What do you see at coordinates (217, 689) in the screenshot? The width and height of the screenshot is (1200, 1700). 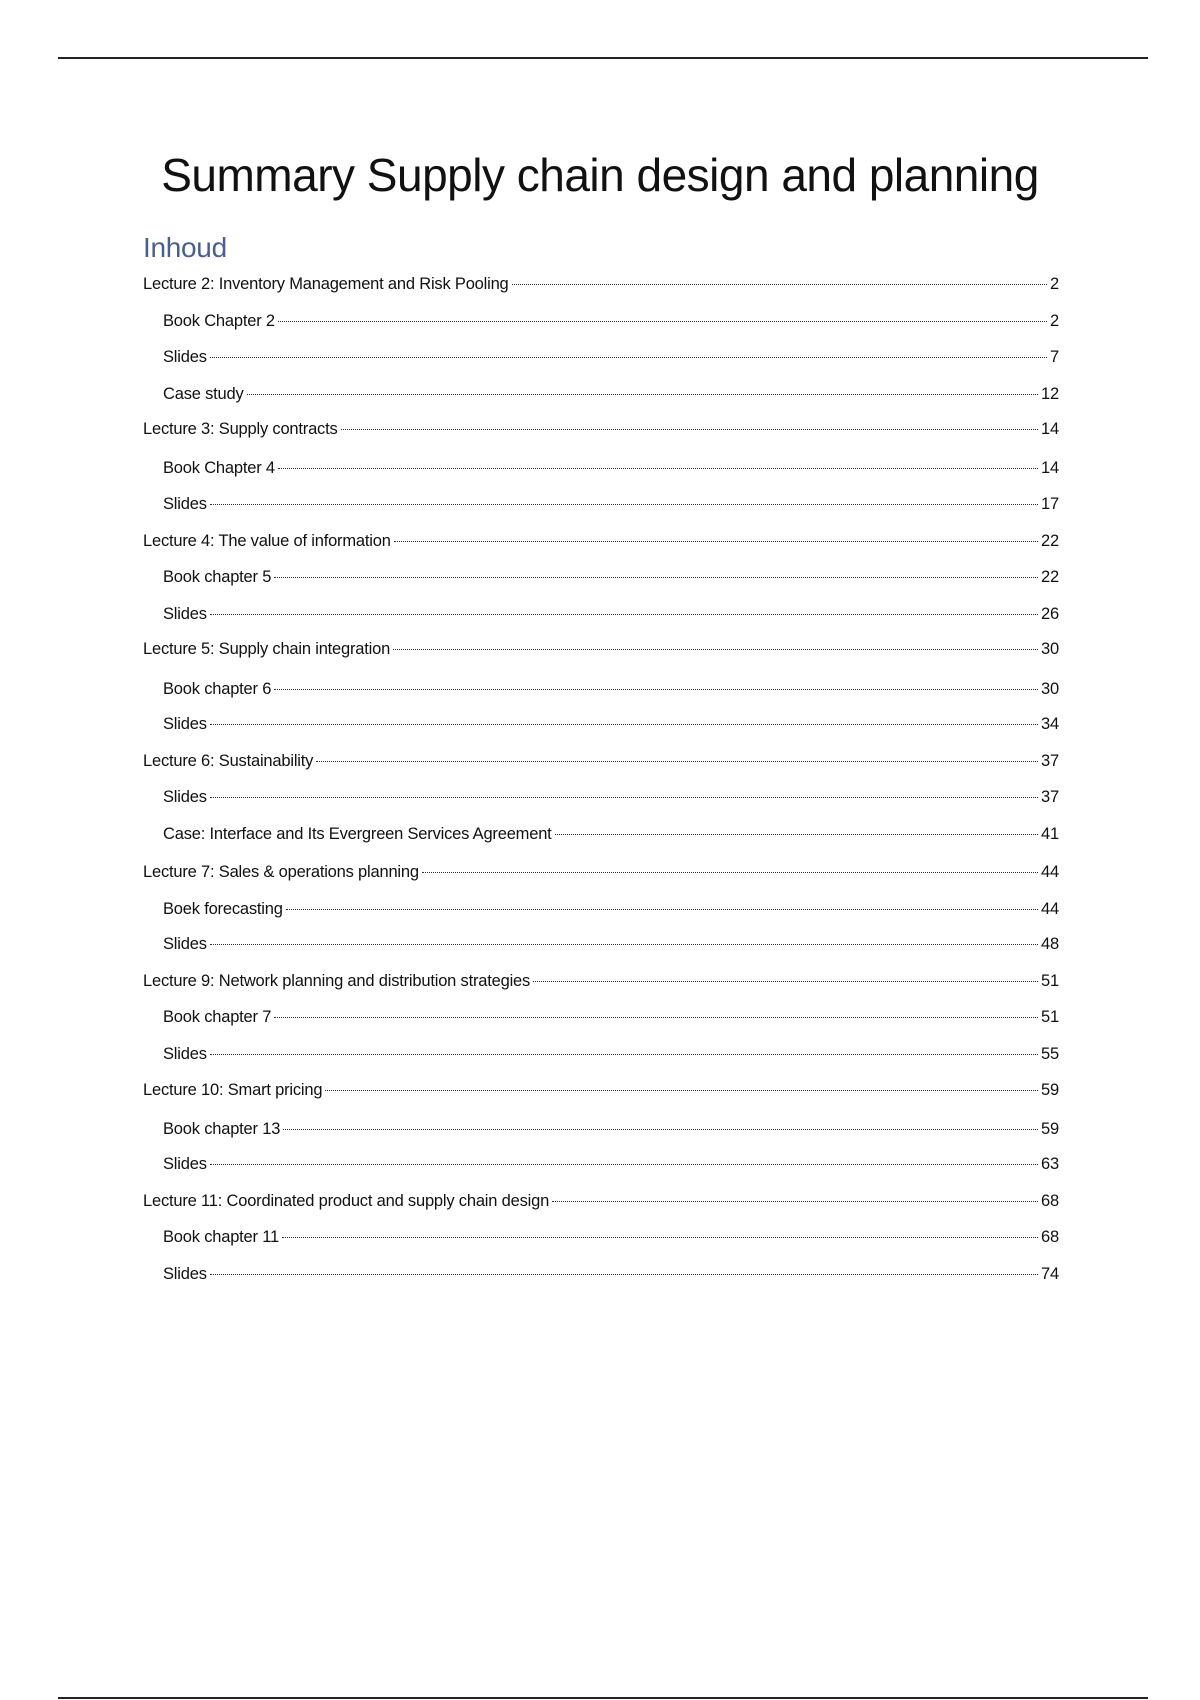 I see `toc-entry-label: Book chapter 6` at bounding box center [217, 689].